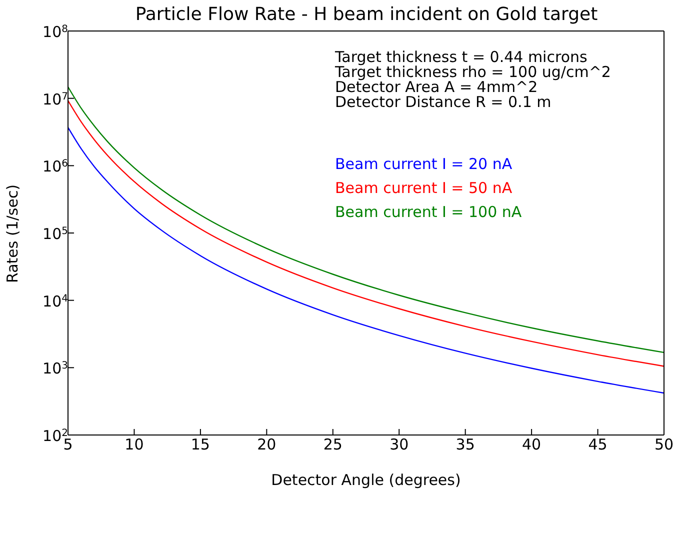 Image resolution: width=673 pixels, height=535 pixels. I want to click on text: Target thickness t = 0.44 microns, so click(461, 57).